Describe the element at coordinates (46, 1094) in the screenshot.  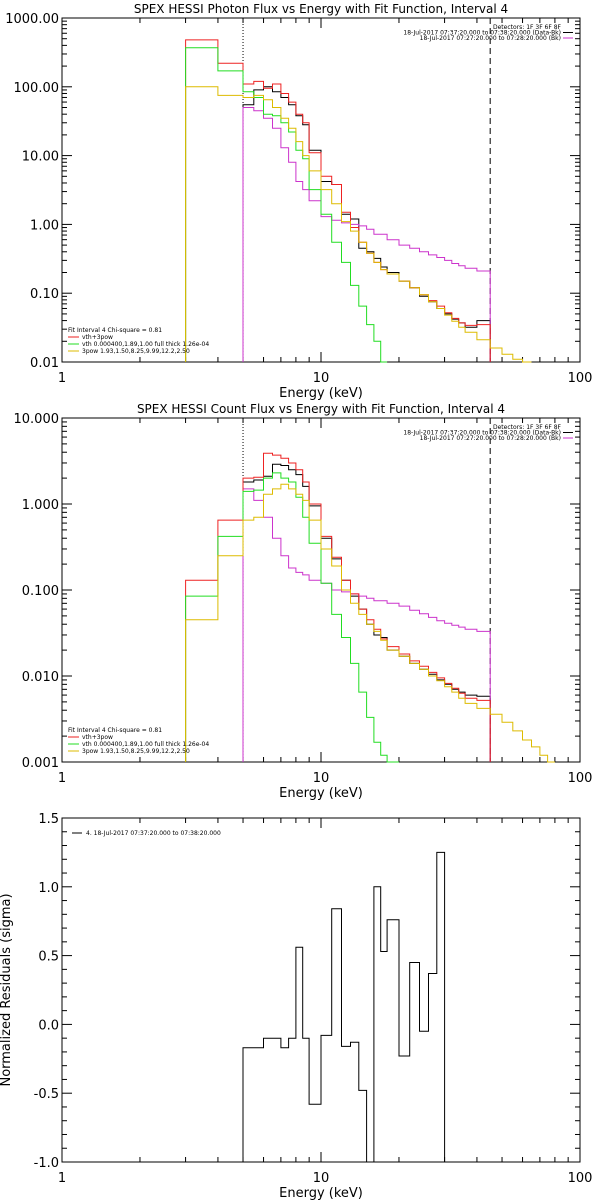
I see `y-tick-label: -0.5` at that location.